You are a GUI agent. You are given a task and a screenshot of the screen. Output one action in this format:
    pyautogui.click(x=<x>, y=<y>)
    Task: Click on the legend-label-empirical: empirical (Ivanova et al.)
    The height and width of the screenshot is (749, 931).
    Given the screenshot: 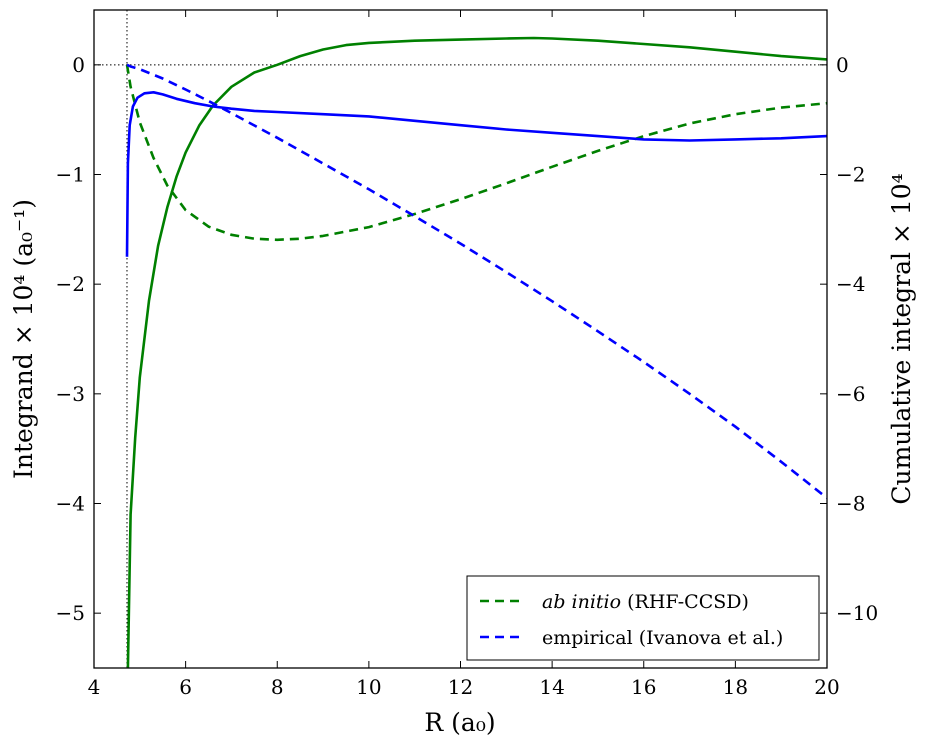 What is the action you would take?
    pyautogui.click(x=662, y=638)
    